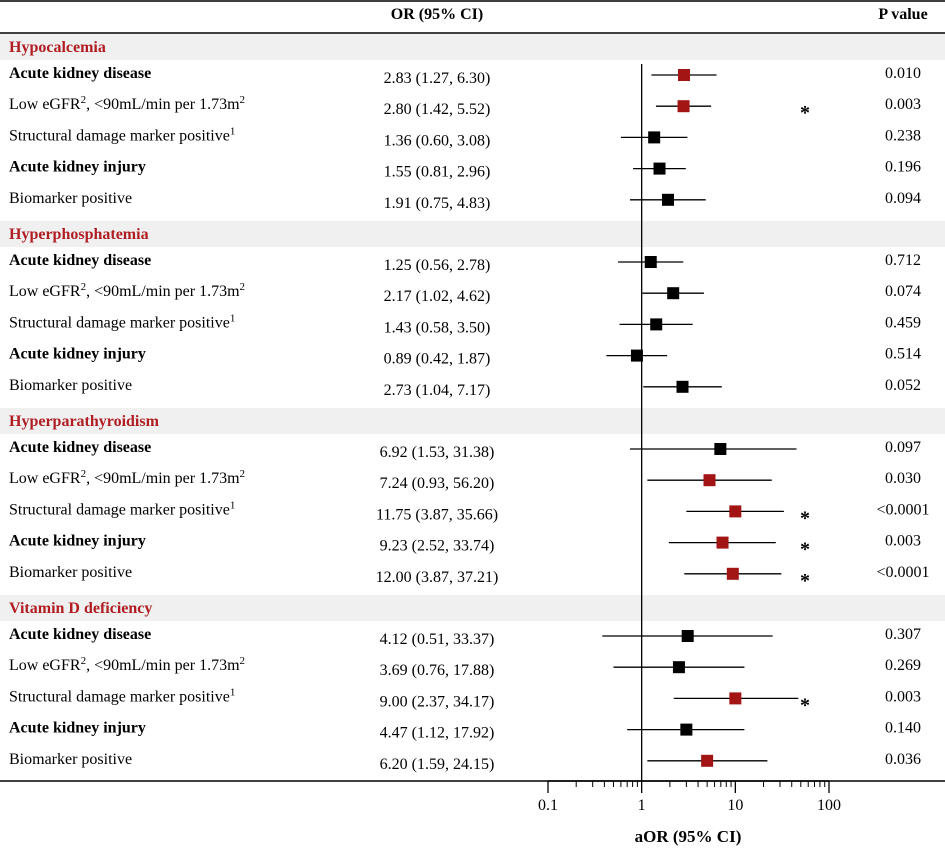  I want to click on or-value: 1.25 (0.56, 2.78), so click(437, 265).